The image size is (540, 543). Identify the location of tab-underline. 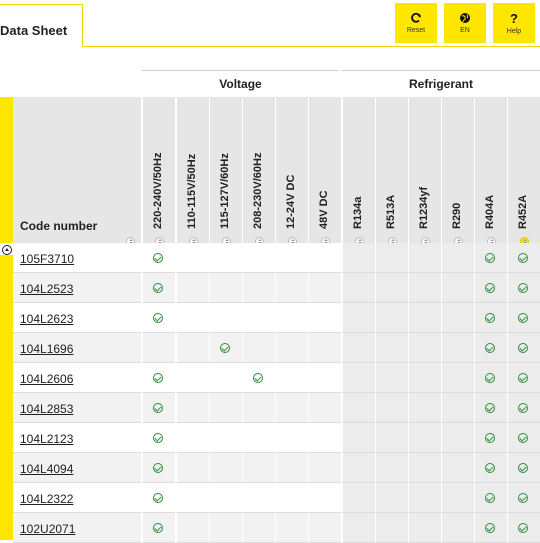
(311, 46).